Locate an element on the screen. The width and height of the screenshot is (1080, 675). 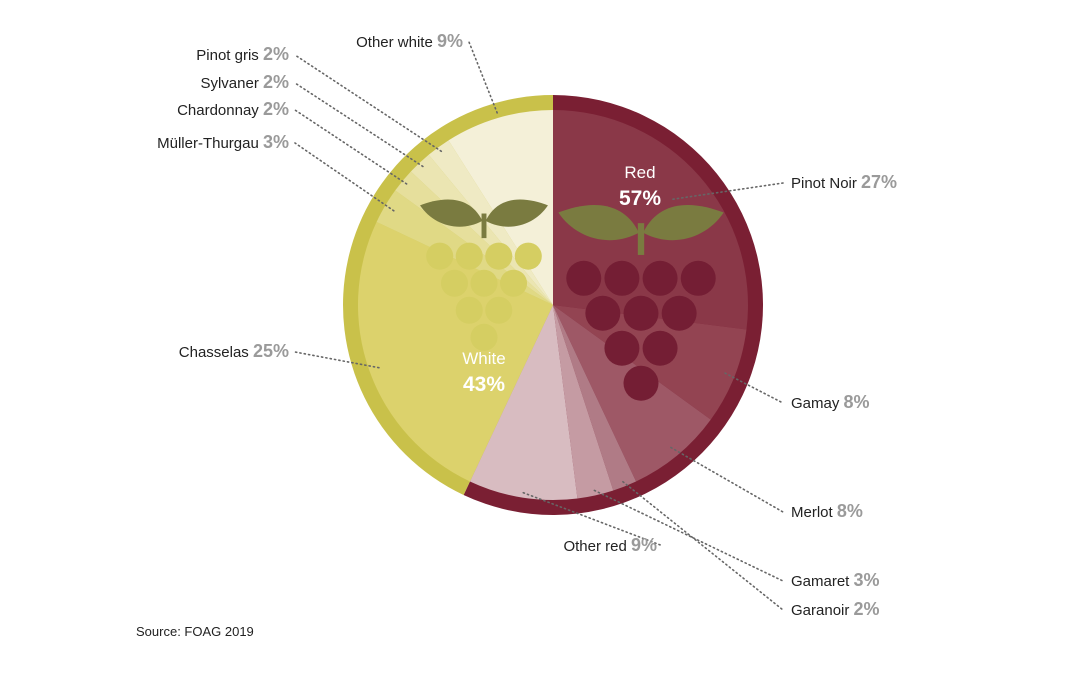
leader-sylvaner is located at coordinates (359, 125).